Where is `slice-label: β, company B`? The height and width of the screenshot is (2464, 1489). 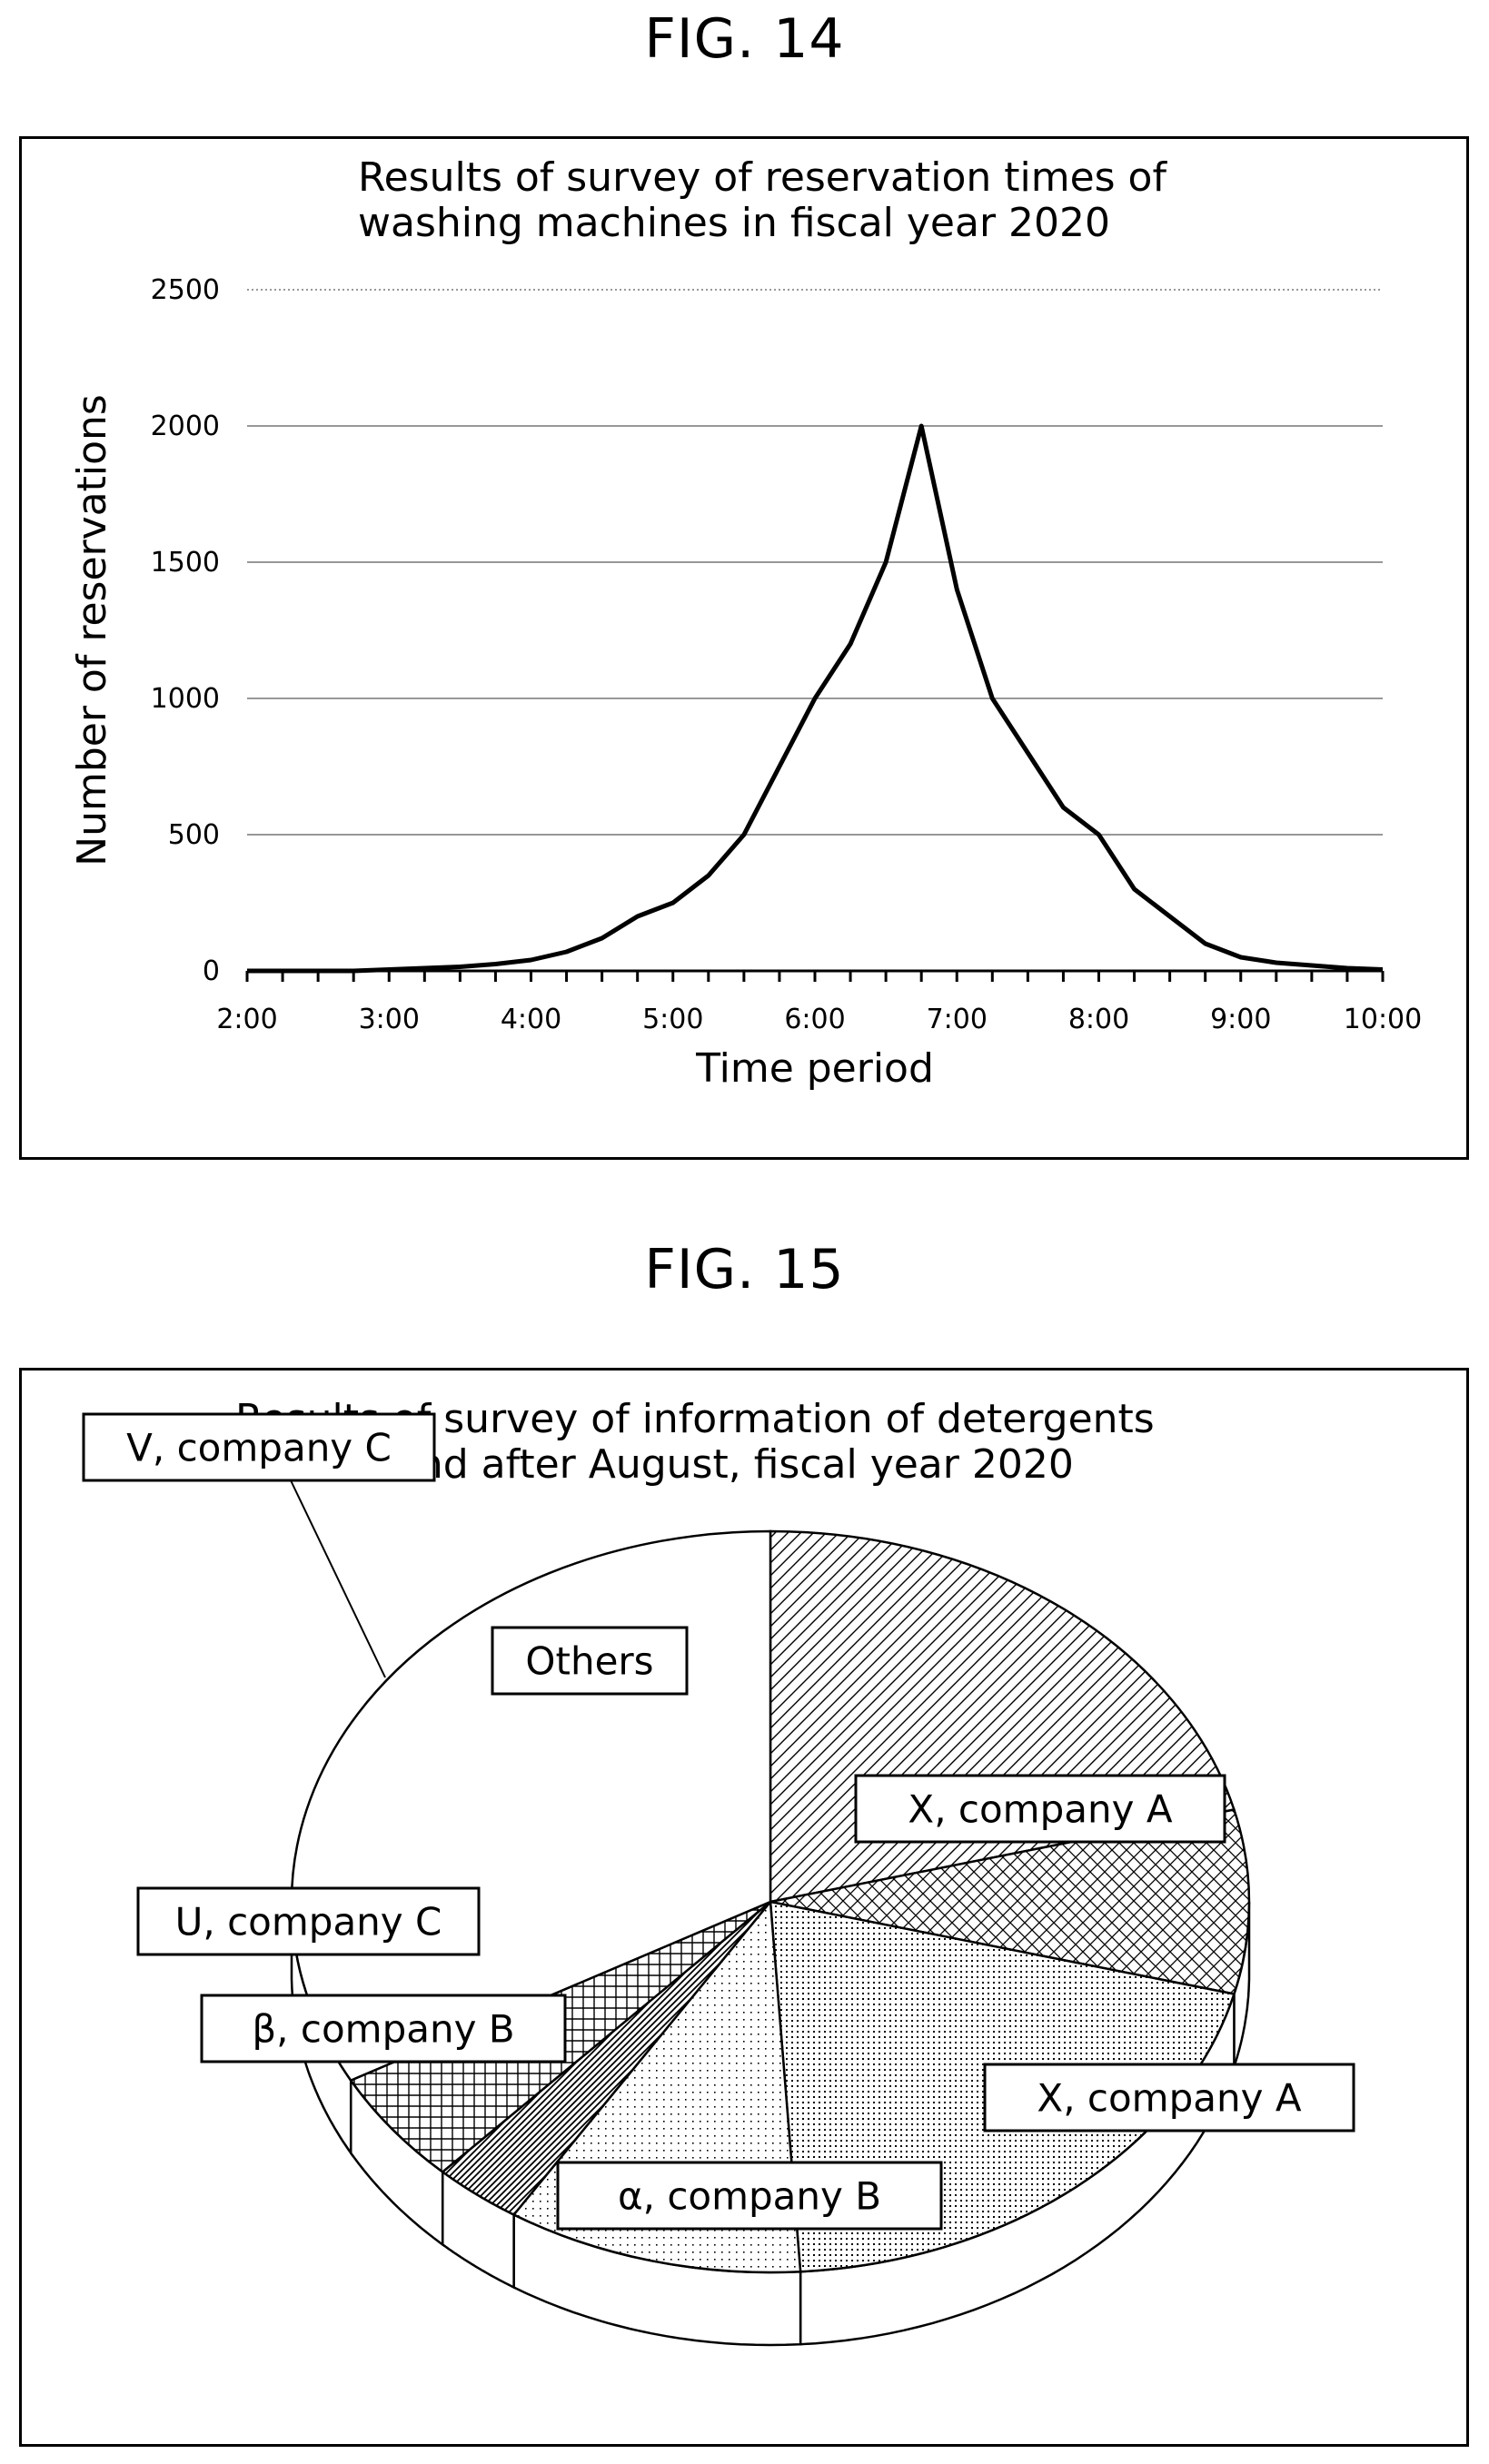
slice-label: β, company B is located at coordinates (383, 2029).